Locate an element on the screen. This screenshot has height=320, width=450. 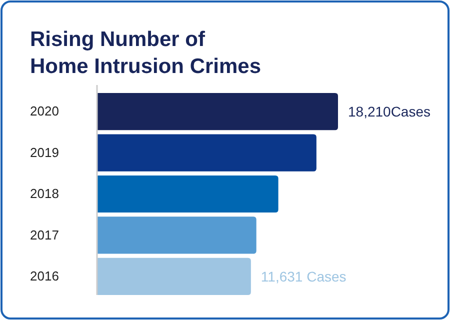
y-tick-label: 2017 is located at coordinates (44, 234).